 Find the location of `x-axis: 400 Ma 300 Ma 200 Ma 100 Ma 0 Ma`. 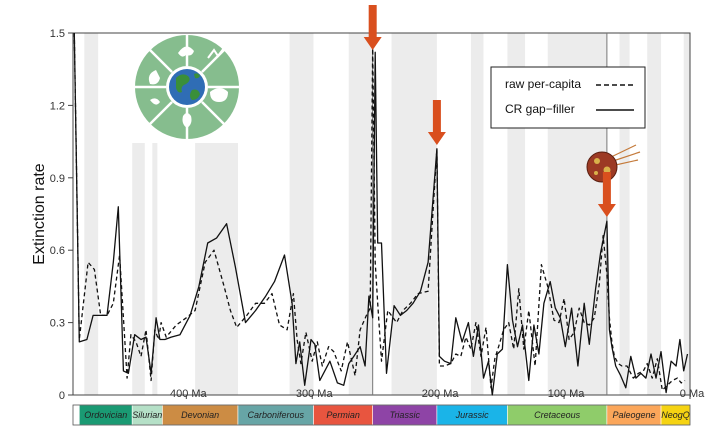

x-axis: 400 Ma 300 Ma 200 Ma 100 Ma 0 Ma is located at coordinates (437, 394).